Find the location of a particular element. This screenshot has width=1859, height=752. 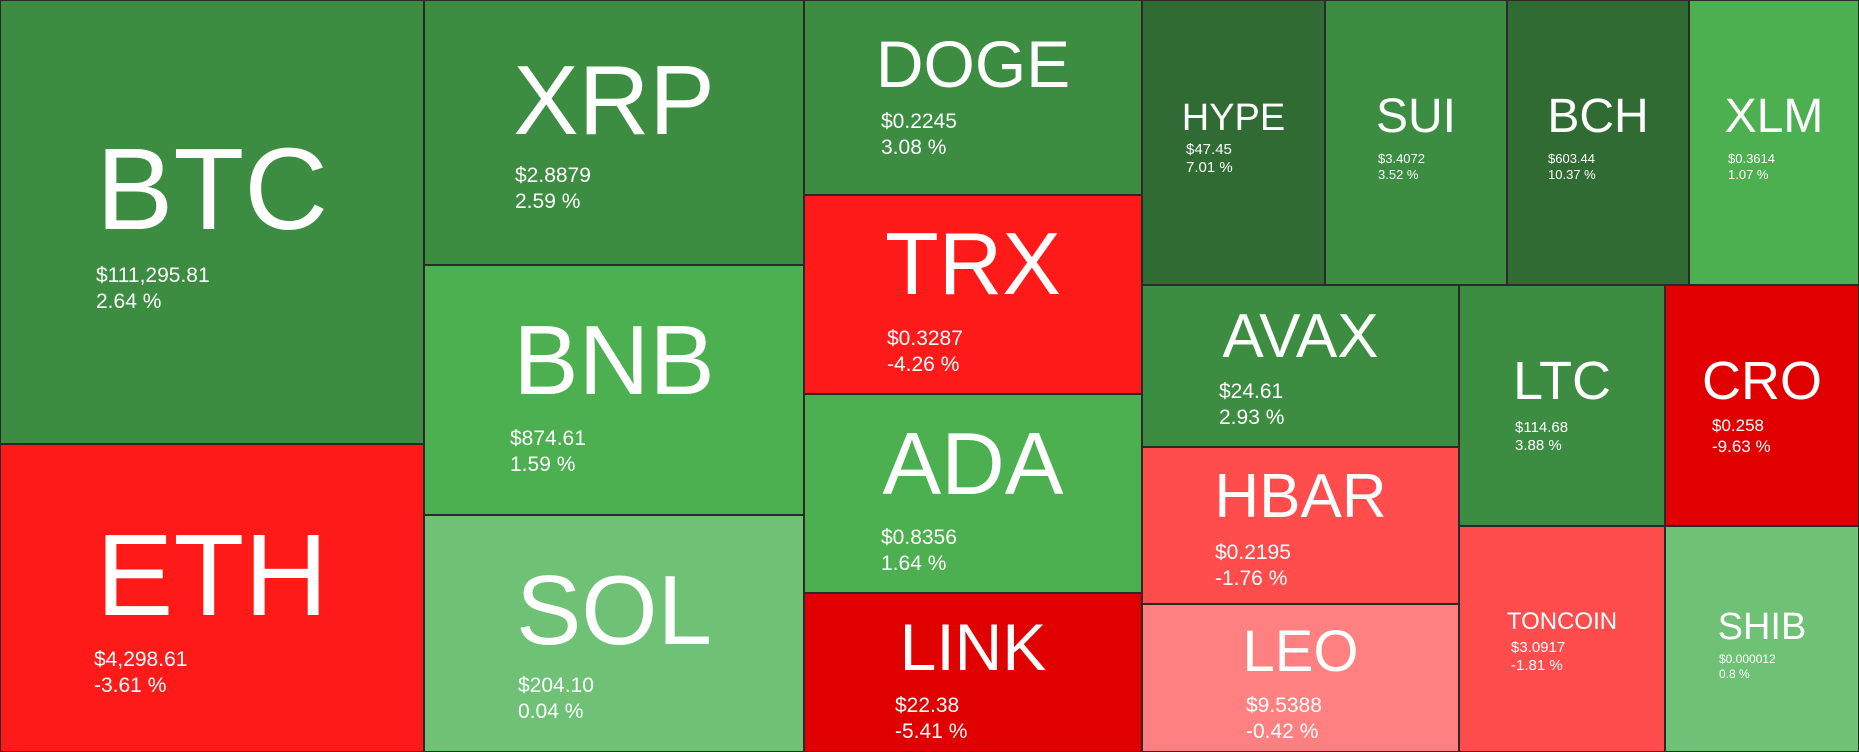

tile-change: 1.07 % is located at coordinates (1748, 174).